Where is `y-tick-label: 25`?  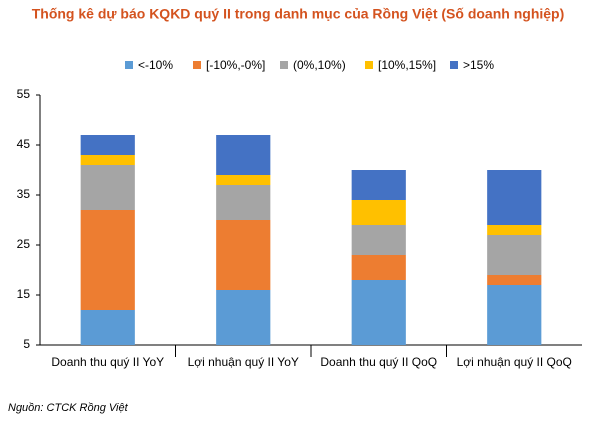 y-tick-label: 25 is located at coordinates (24, 244).